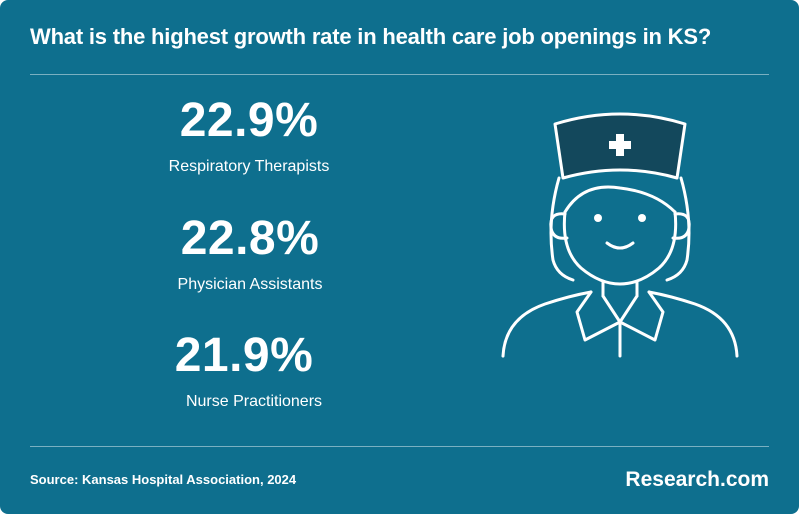  I want to click on stat-value: 21.9%, so click(244, 355).